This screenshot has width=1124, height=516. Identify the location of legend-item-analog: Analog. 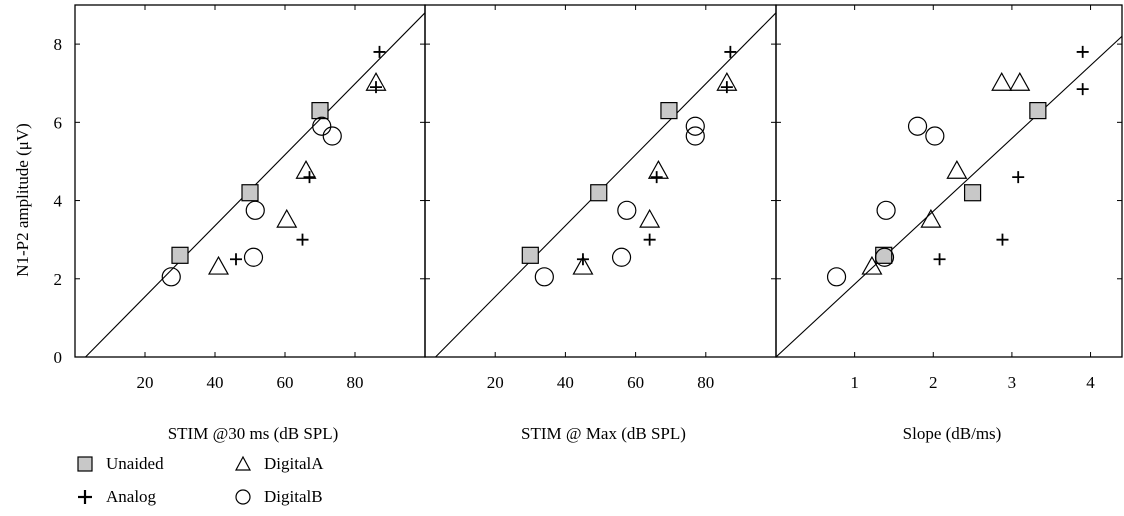
(115, 497).